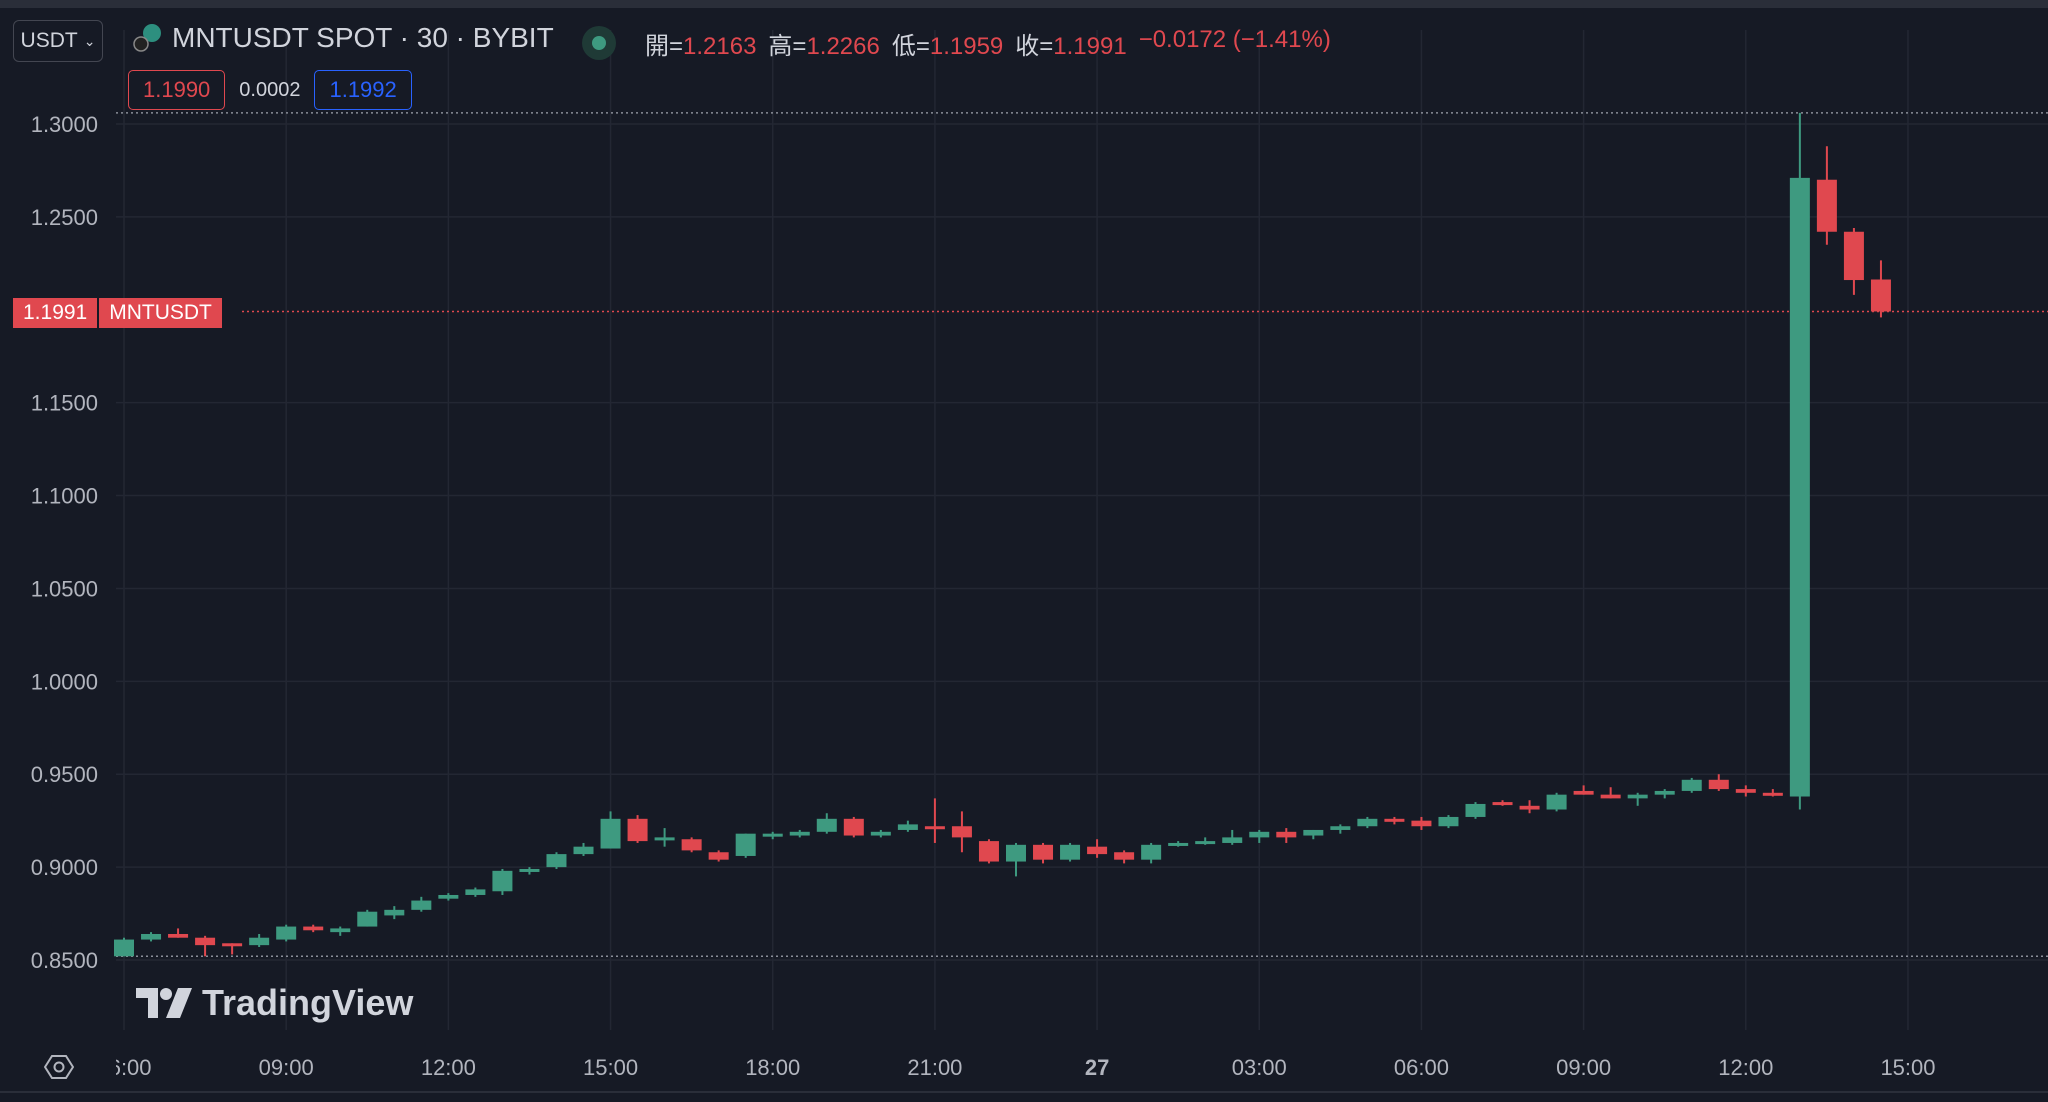 Image resolution: width=2048 pixels, height=1102 pixels. I want to click on symbol-title: MNTUSDT SPOT · 30 · BYBIT, so click(363, 37).